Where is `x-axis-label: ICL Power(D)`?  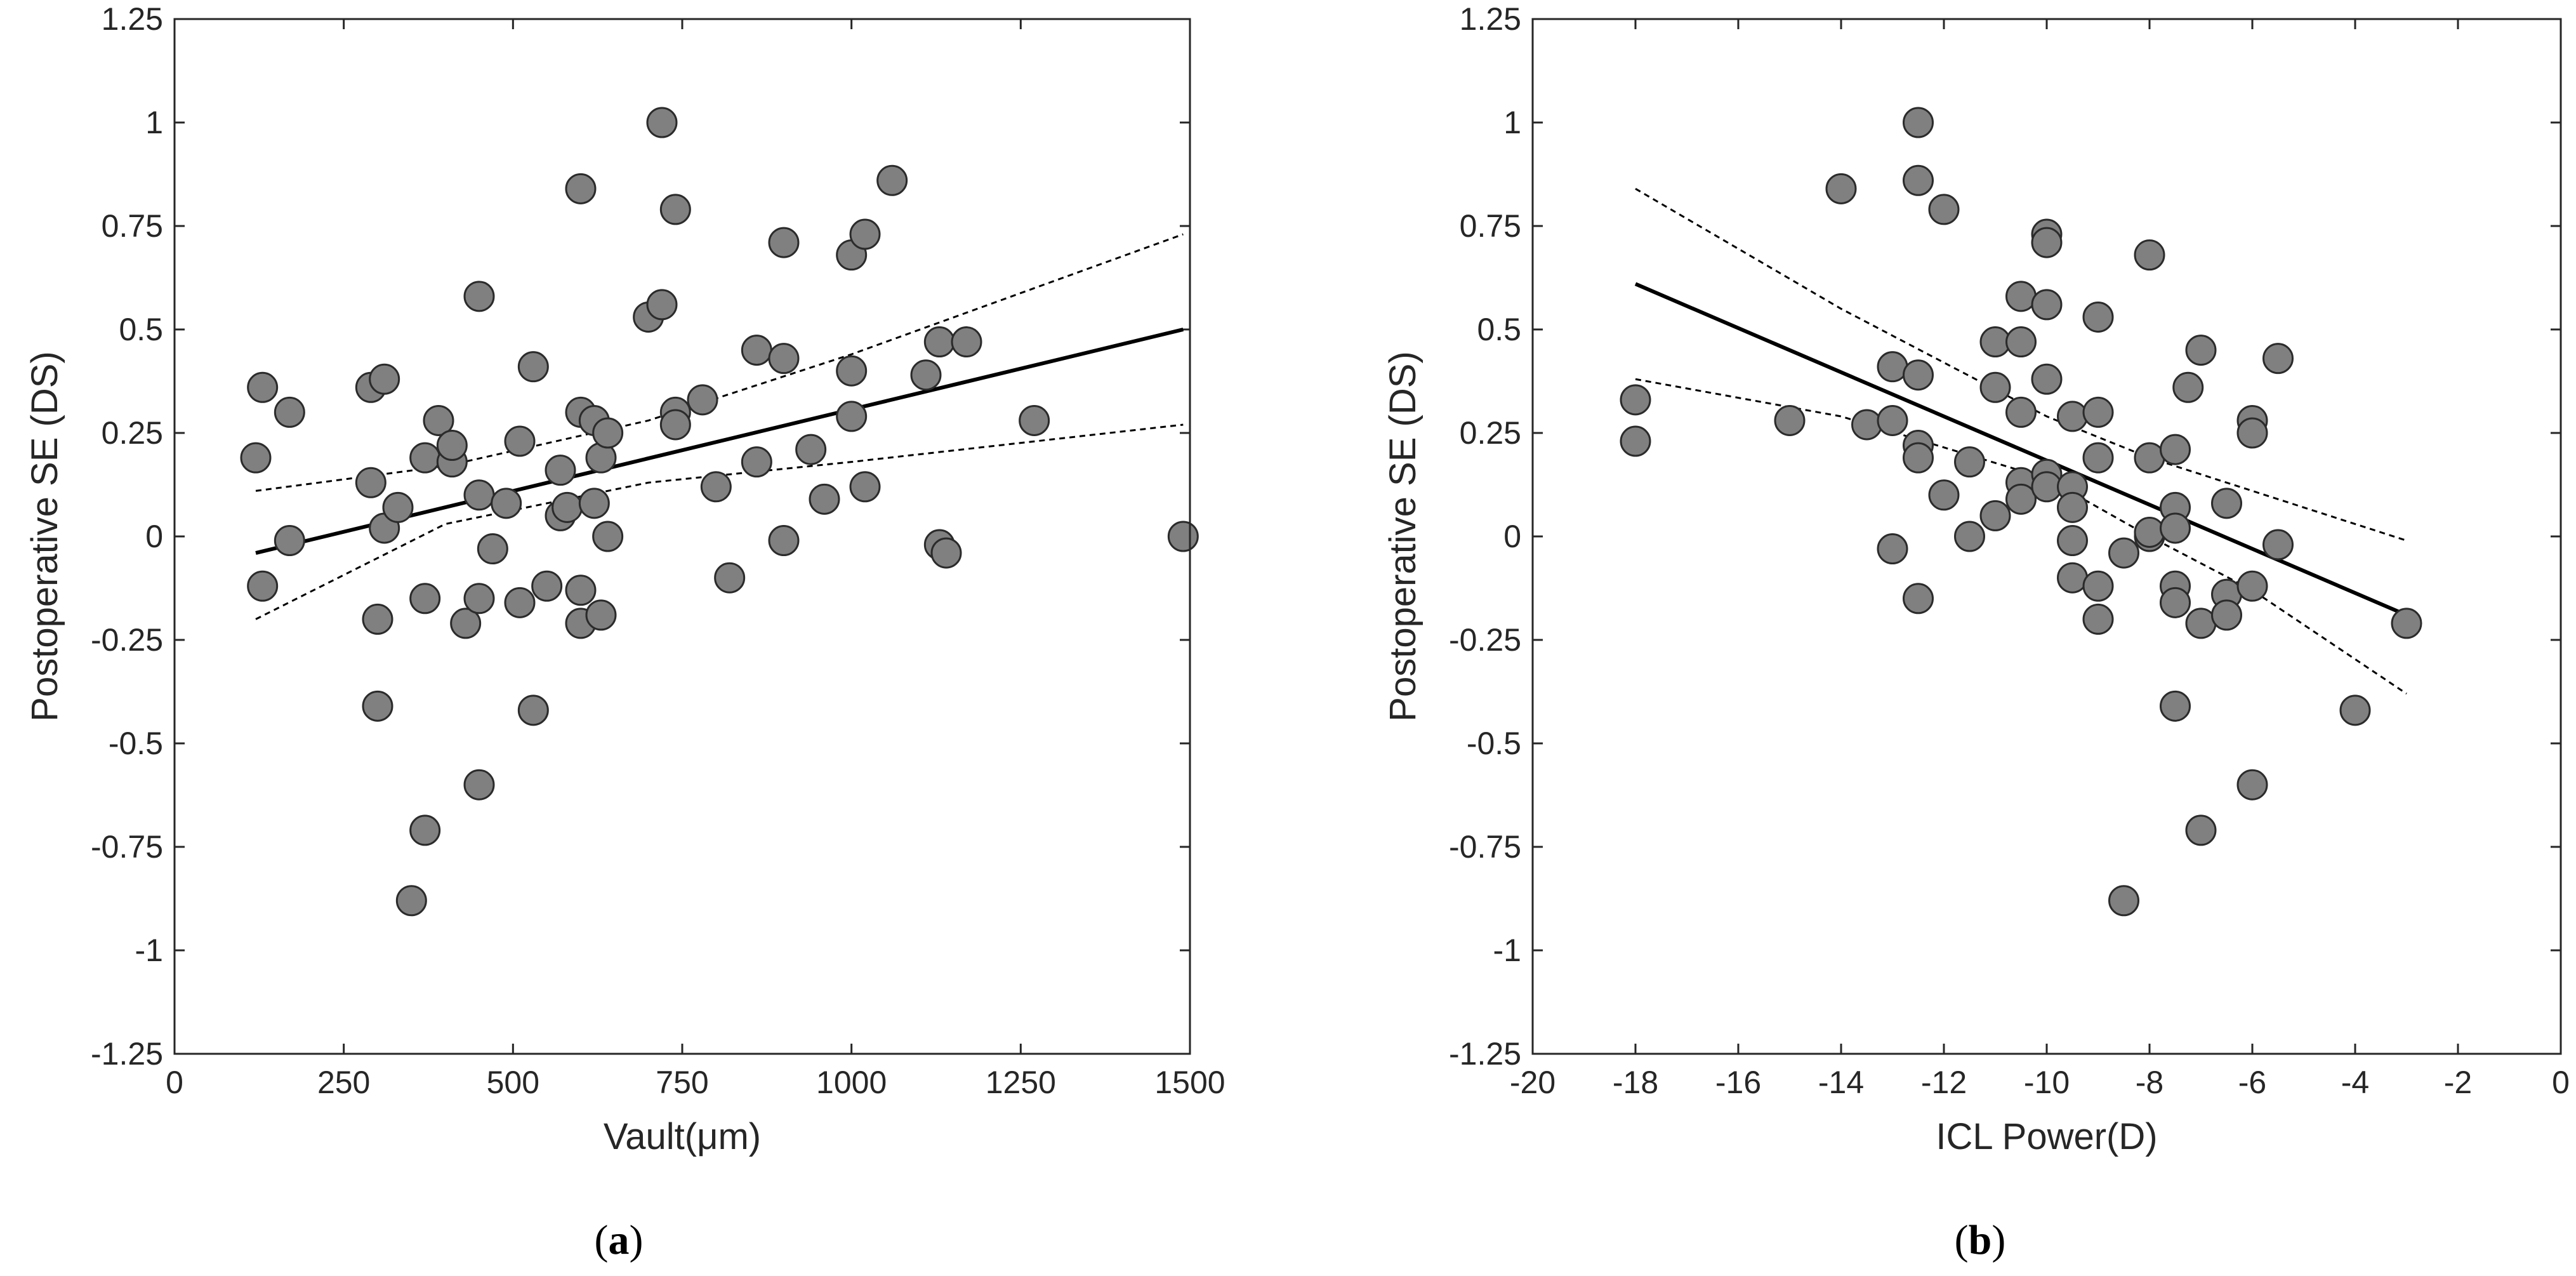 x-axis-label: ICL Power(D) is located at coordinates (2047, 1136).